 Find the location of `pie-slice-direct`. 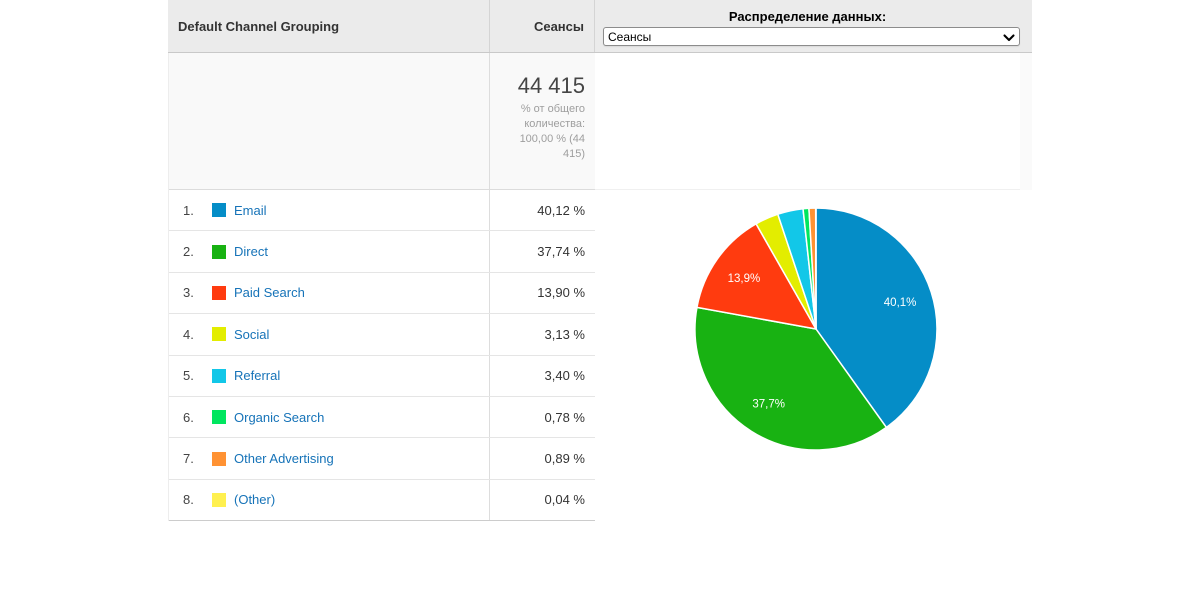

pie-slice-direct is located at coordinates (791, 378).